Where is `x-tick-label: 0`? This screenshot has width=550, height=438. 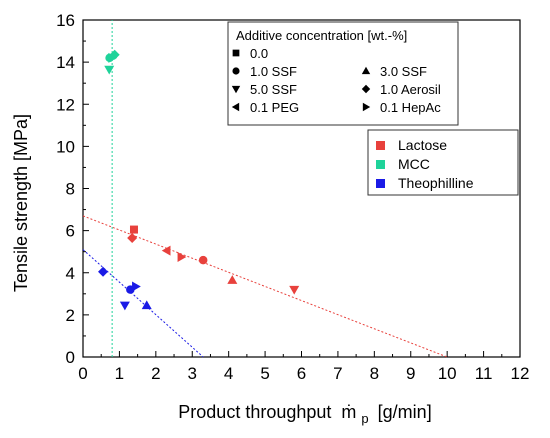 x-tick-label: 0 is located at coordinates (82, 373).